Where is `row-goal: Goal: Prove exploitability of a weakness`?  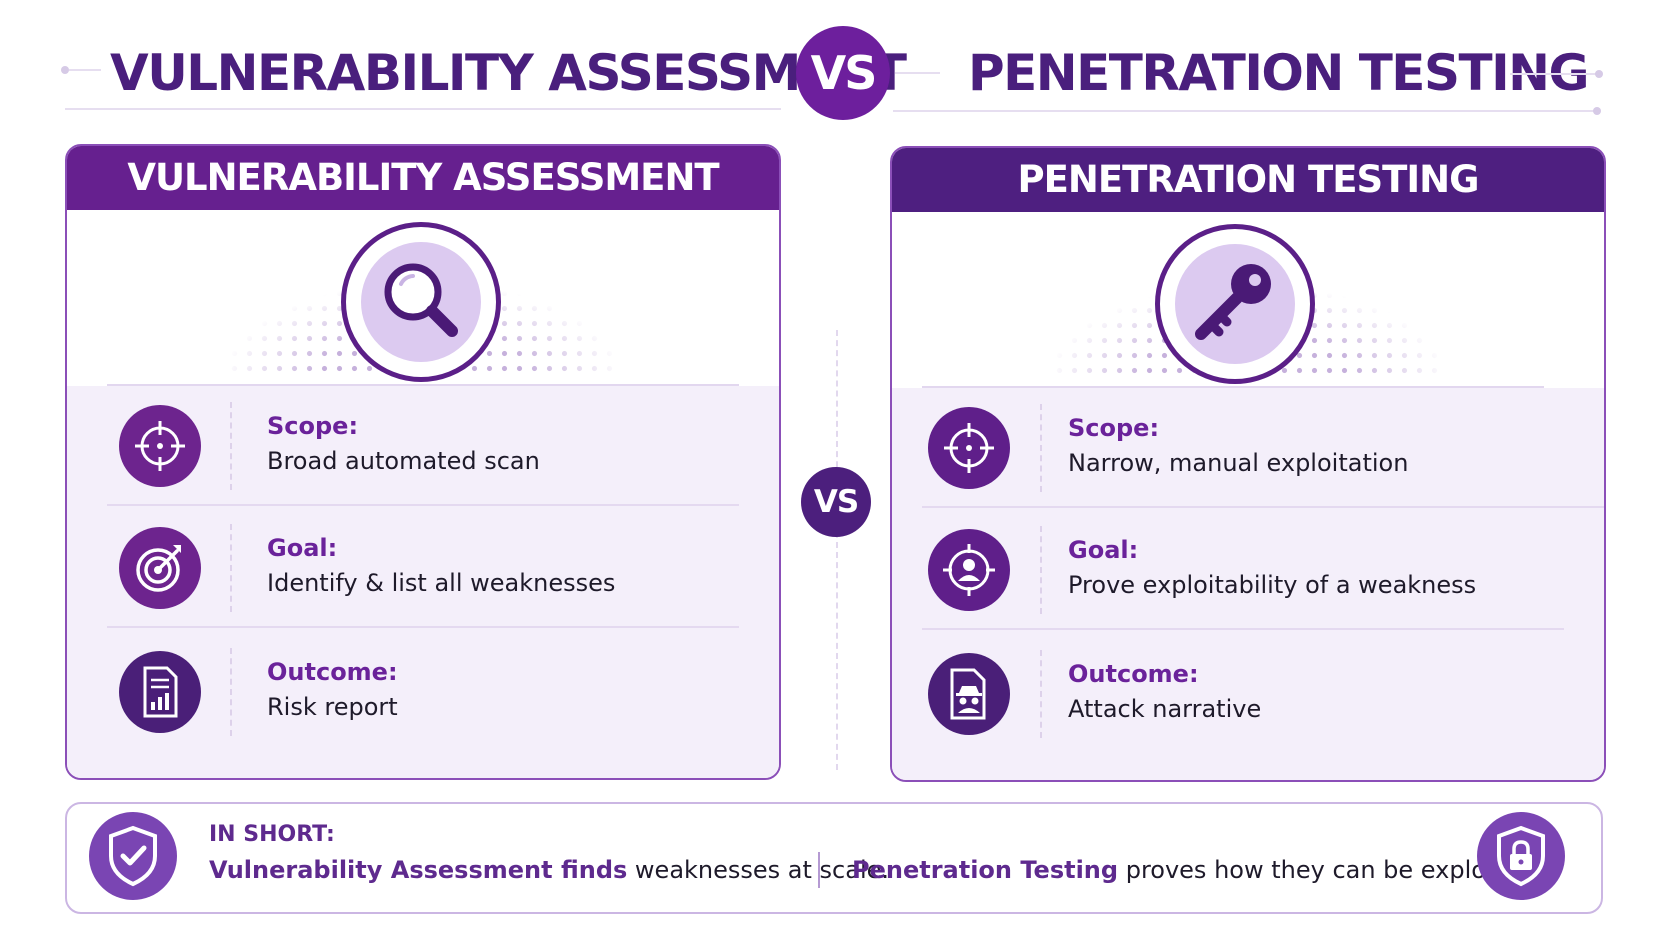
row-goal: Goal: Prove exploitability of a weakness is located at coordinates (1248, 570).